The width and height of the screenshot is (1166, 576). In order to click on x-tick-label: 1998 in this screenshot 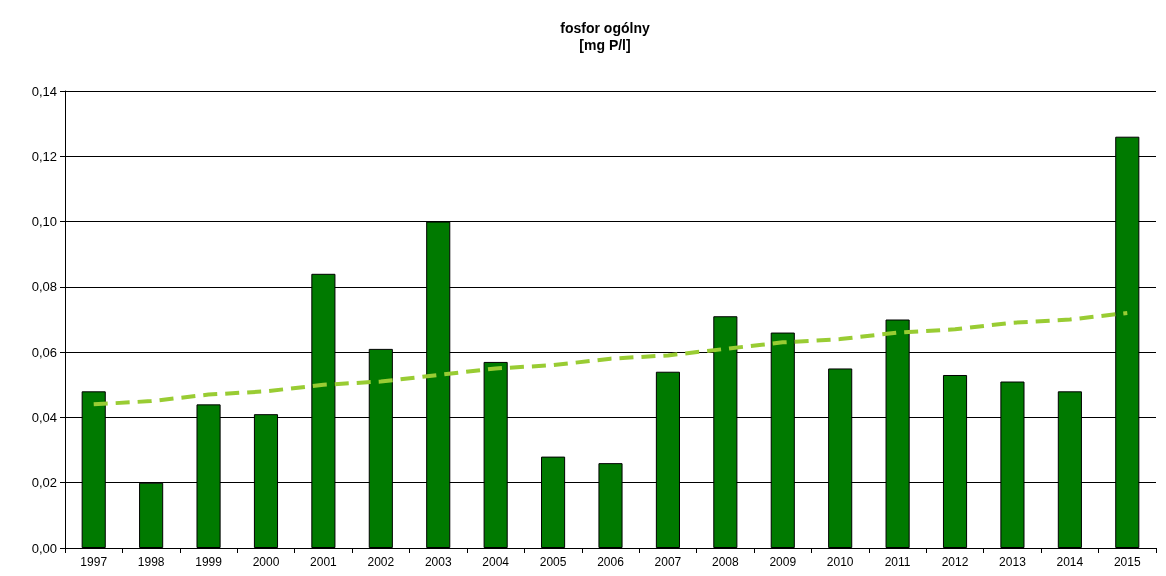, I will do `click(151, 562)`.